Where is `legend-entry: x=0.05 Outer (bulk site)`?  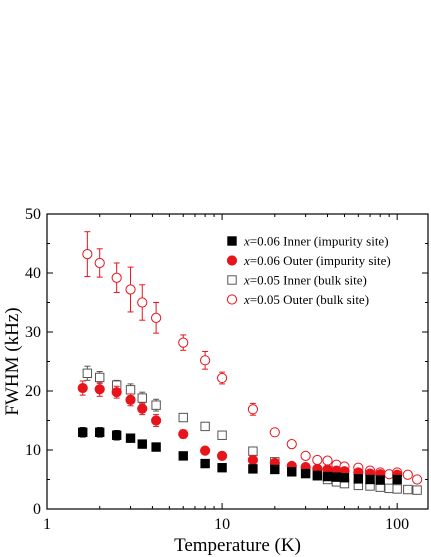 legend-entry: x=0.05 Outer (bulk site) is located at coordinates (306, 299).